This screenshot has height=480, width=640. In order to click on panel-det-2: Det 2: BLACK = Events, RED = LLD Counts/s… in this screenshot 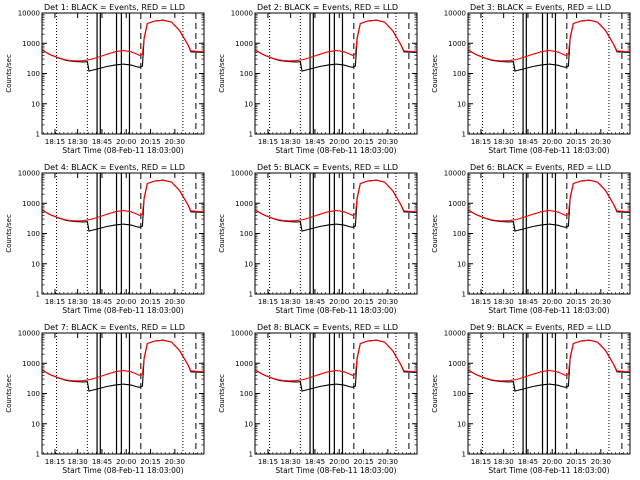, I will do `click(318, 79)`.